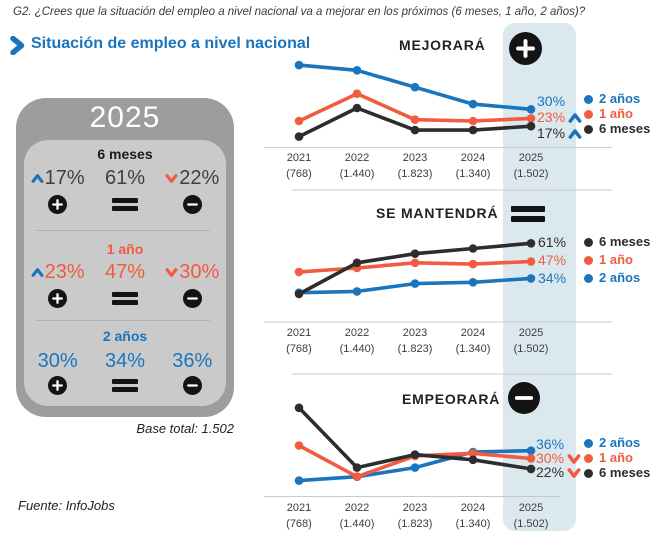 This screenshot has width=655, height=541. I want to click on value-label-text: 36%, so click(550, 444).